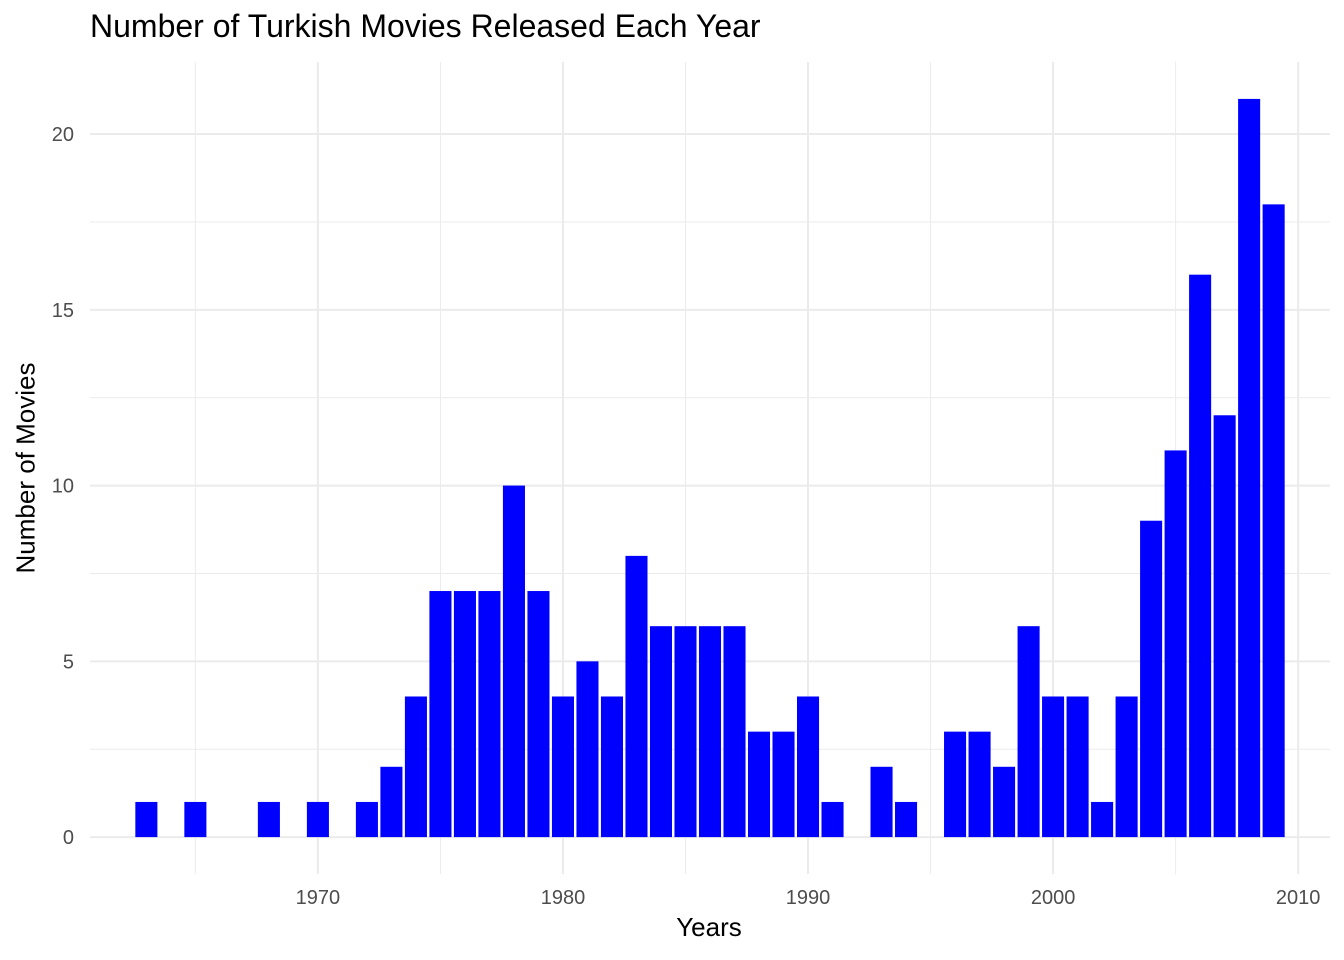 The image size is (1344, 960). Describe the element at coordinates (563, 898) in the screenshot. I see `x-tick-label: 1980` at that location.